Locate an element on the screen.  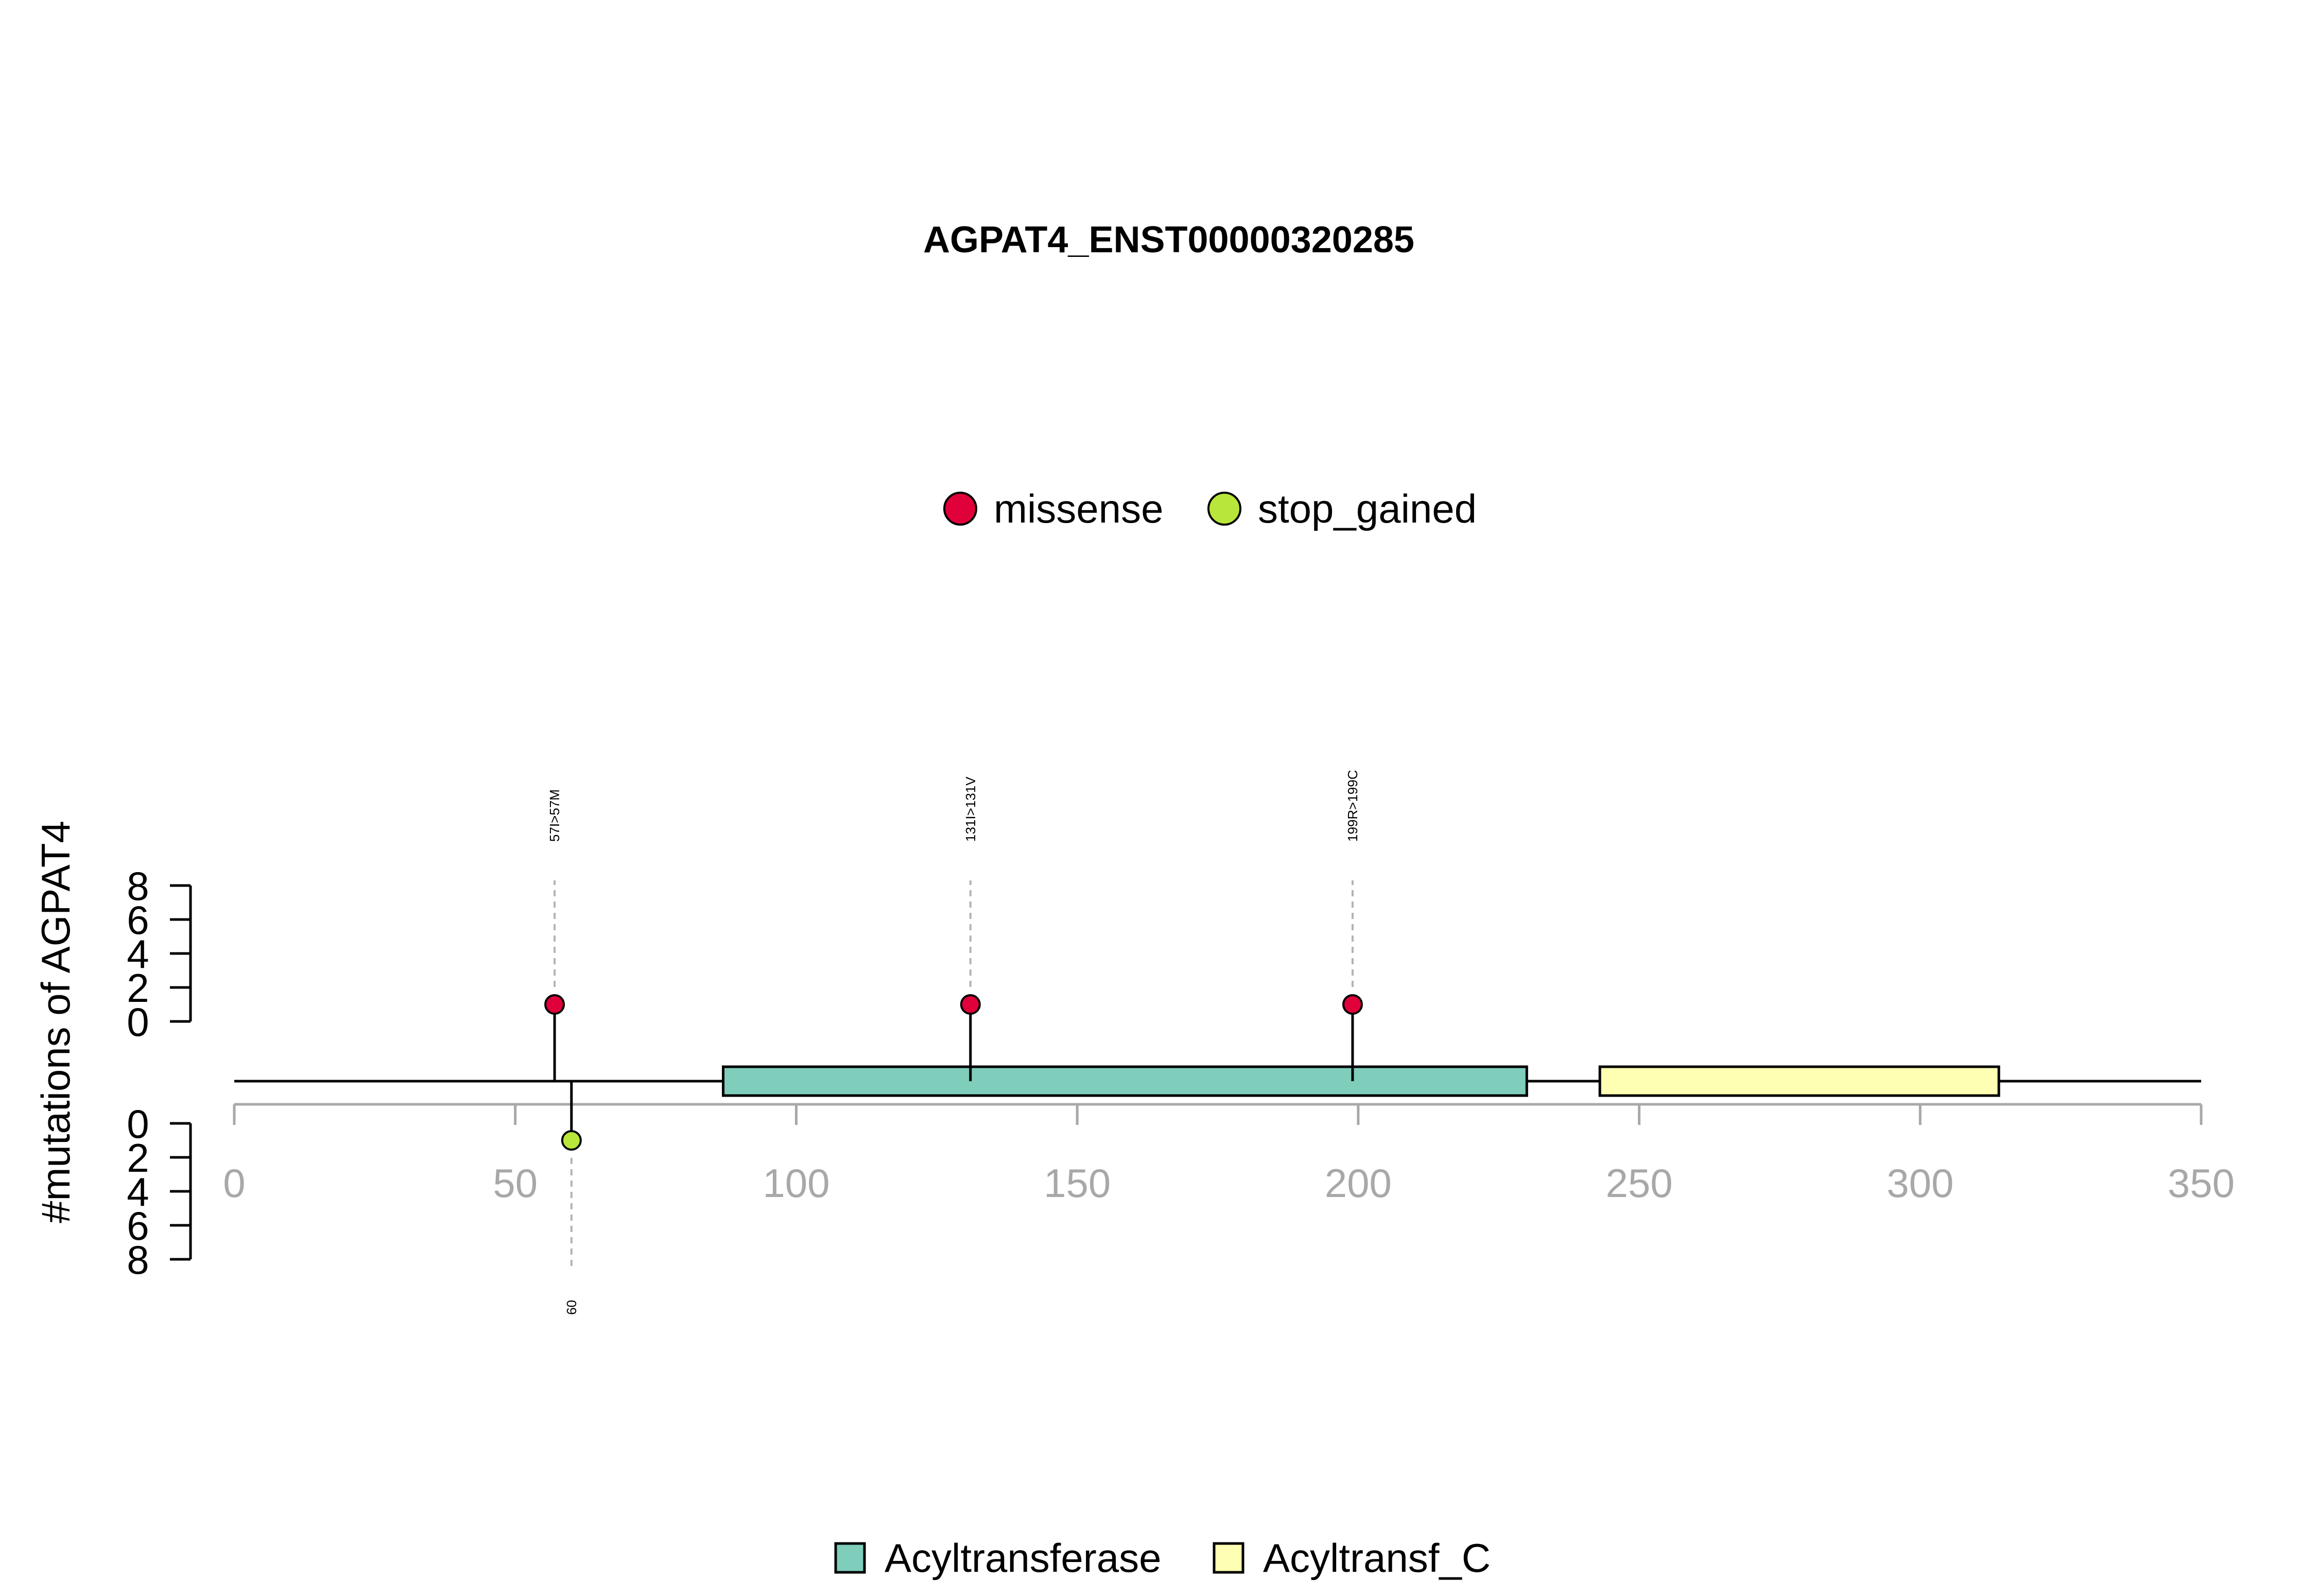
domain-Acyltransf_C is located at coordinates (1799, 1081).